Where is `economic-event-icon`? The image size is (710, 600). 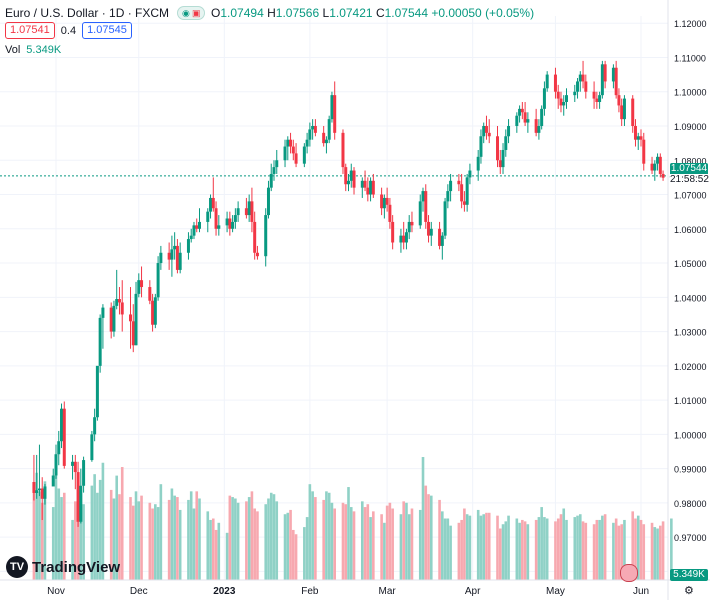 economic-event-icon is located at coordinates (629, 573).